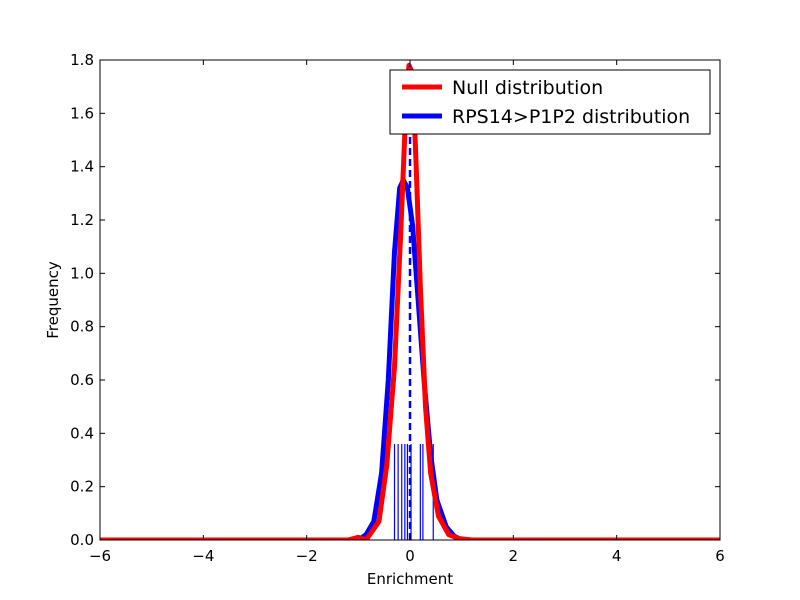 The image size is (800, 600). Describe the element at coordinates (100, 556) in the screenshot. I see `x-tick-label-0: −6` at that location.